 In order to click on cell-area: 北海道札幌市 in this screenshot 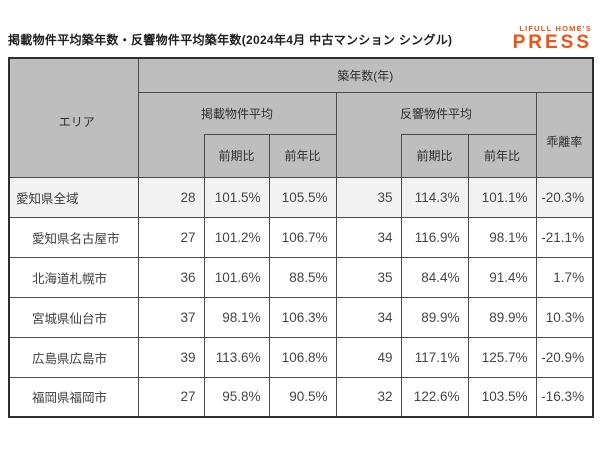, I will do `click(73, 277)`.